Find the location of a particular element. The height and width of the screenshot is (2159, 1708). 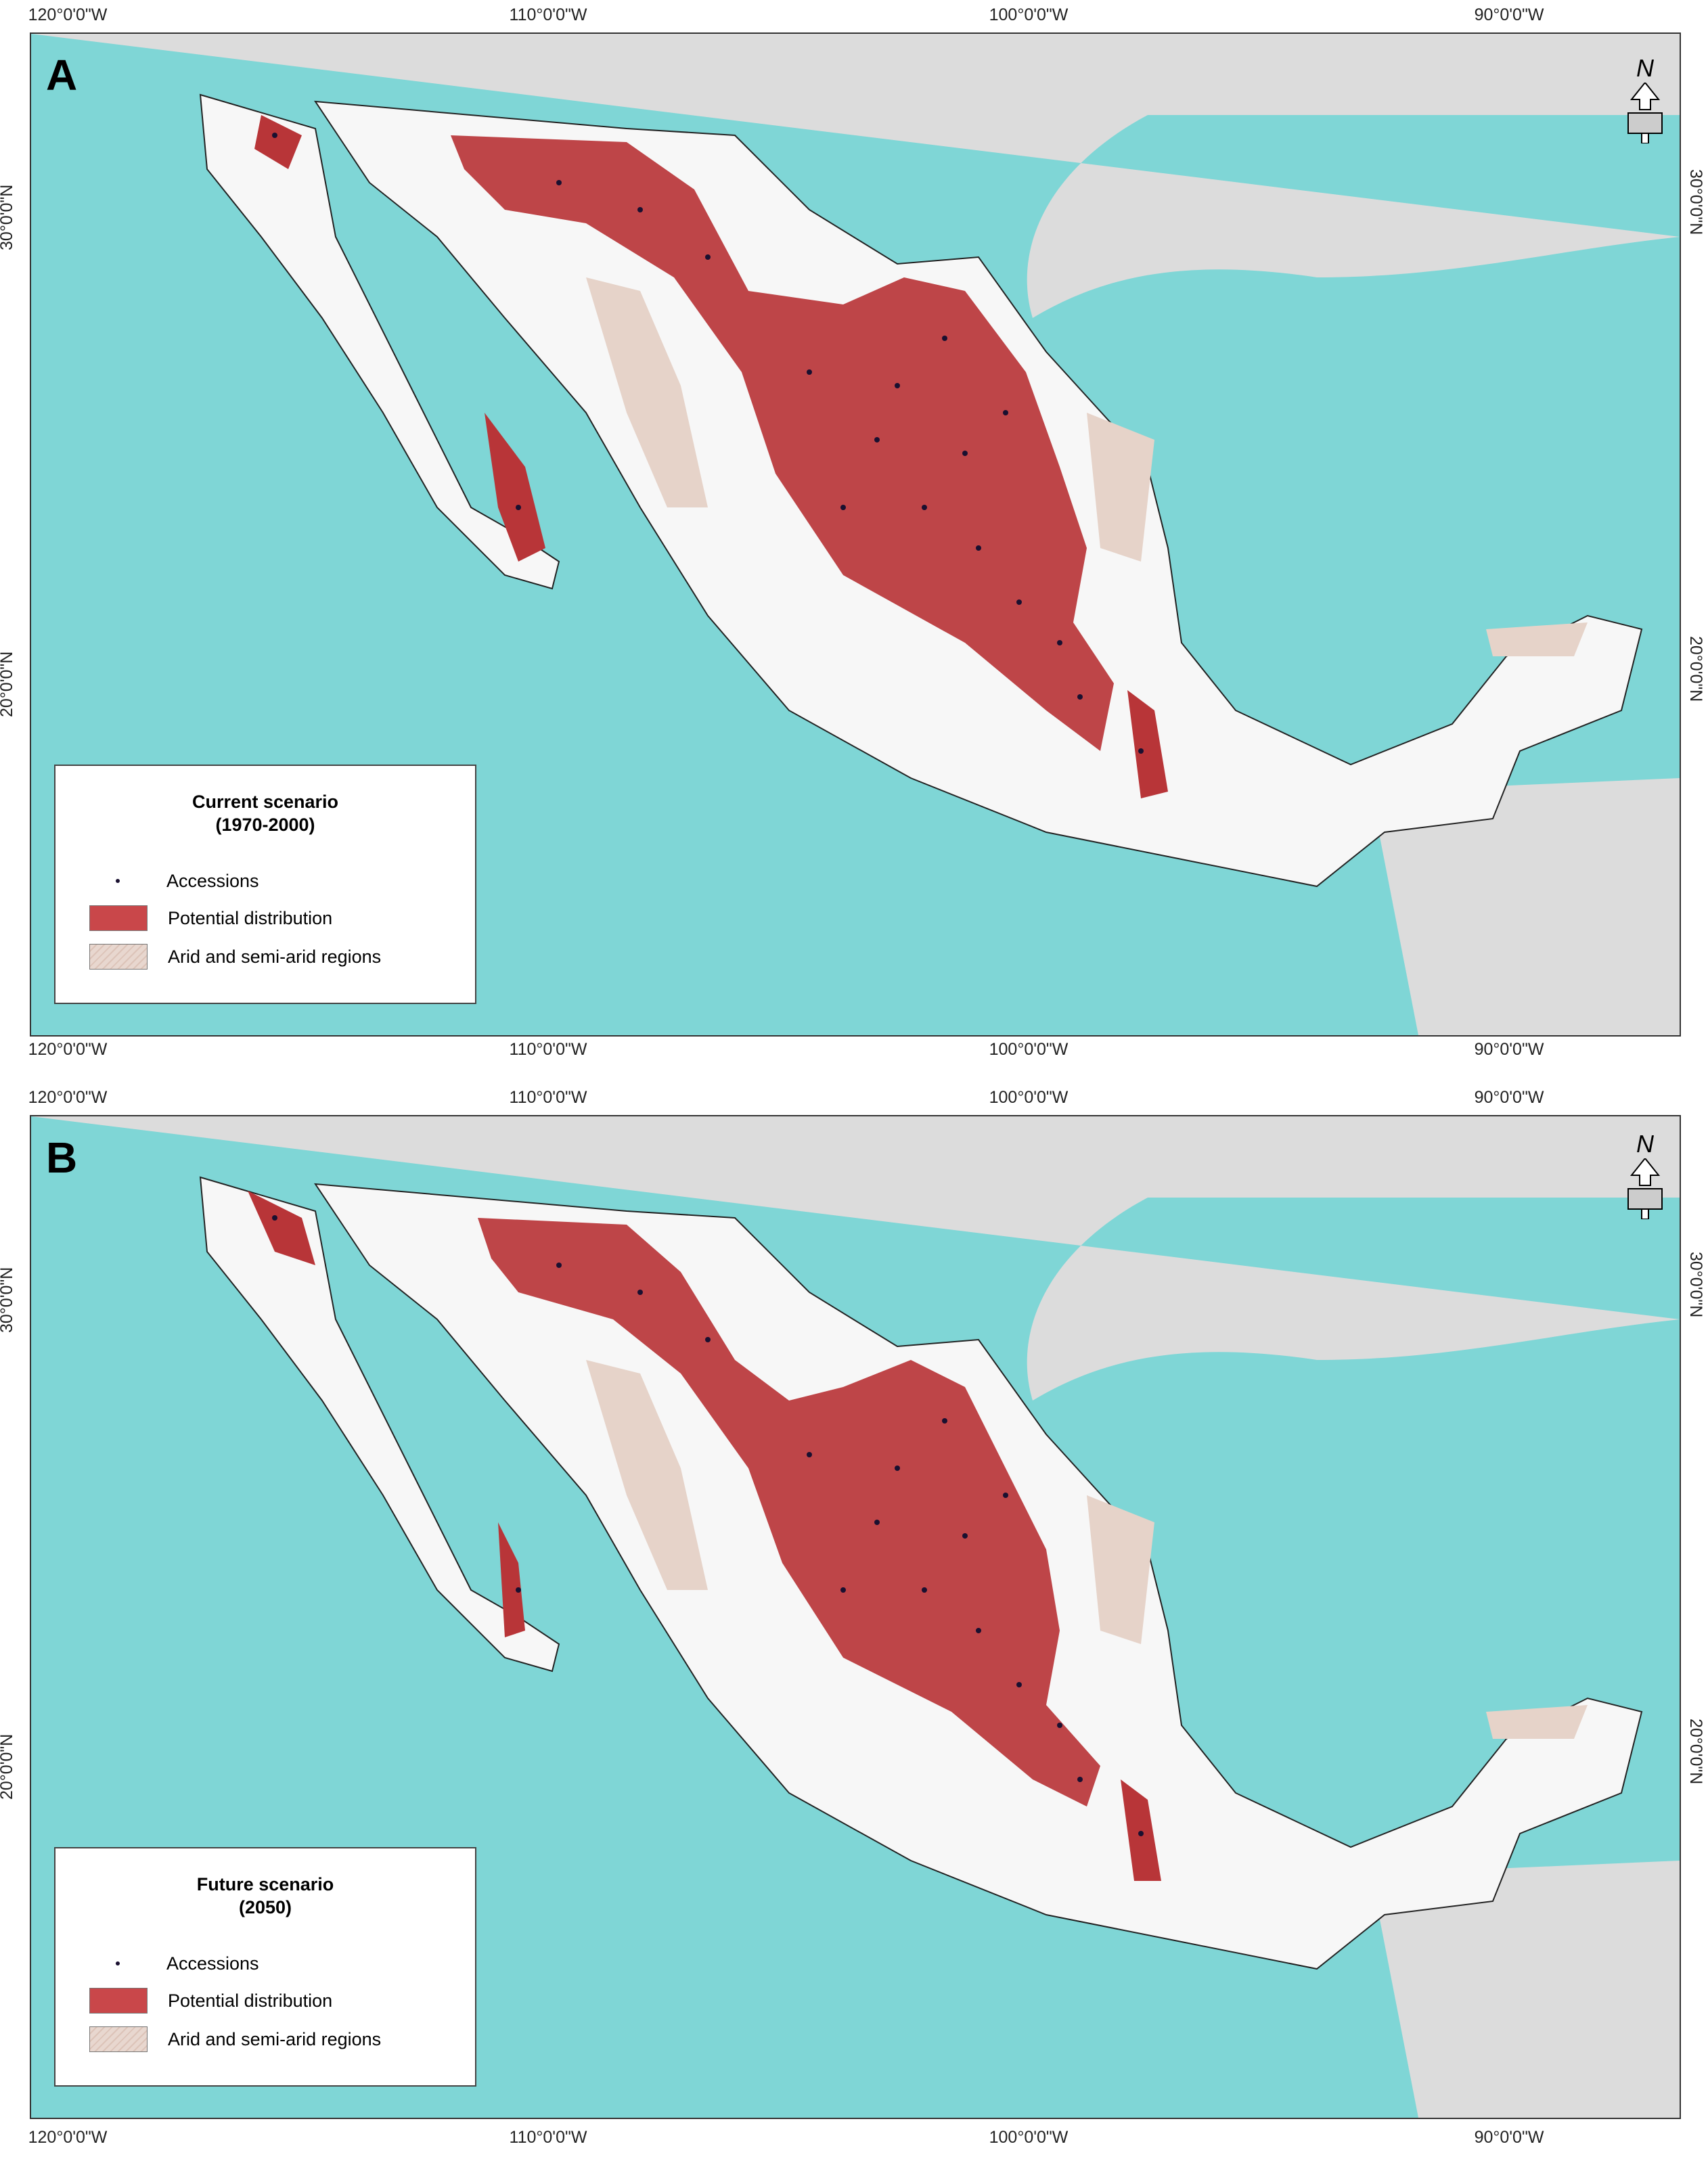

panel-label-b: B is located at coordinates (62, 1157).